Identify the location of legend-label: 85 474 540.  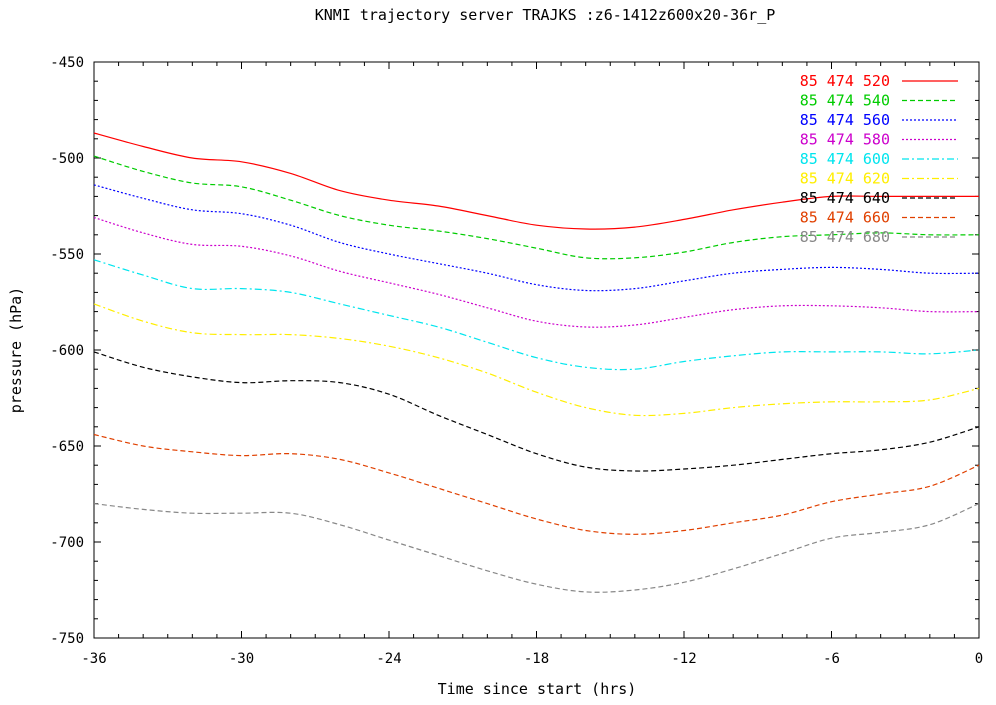
(845, 101).